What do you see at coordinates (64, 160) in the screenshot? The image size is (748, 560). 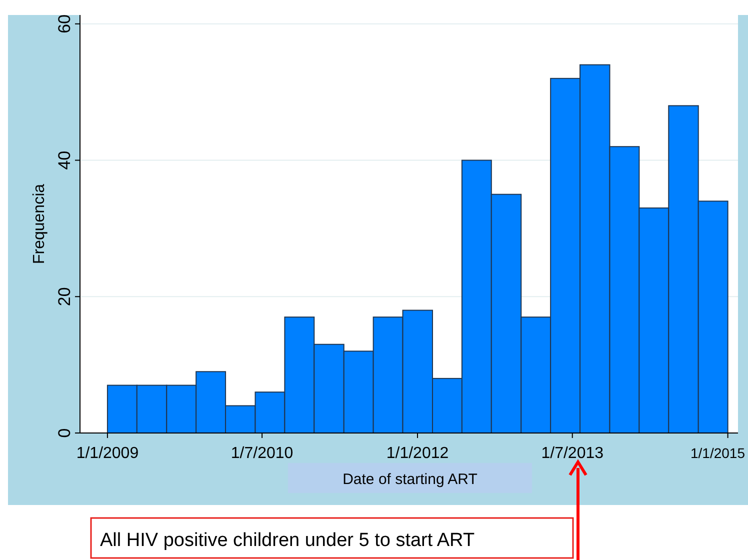 I see `y-tick-label: 40` at bounding box center [64, 160].